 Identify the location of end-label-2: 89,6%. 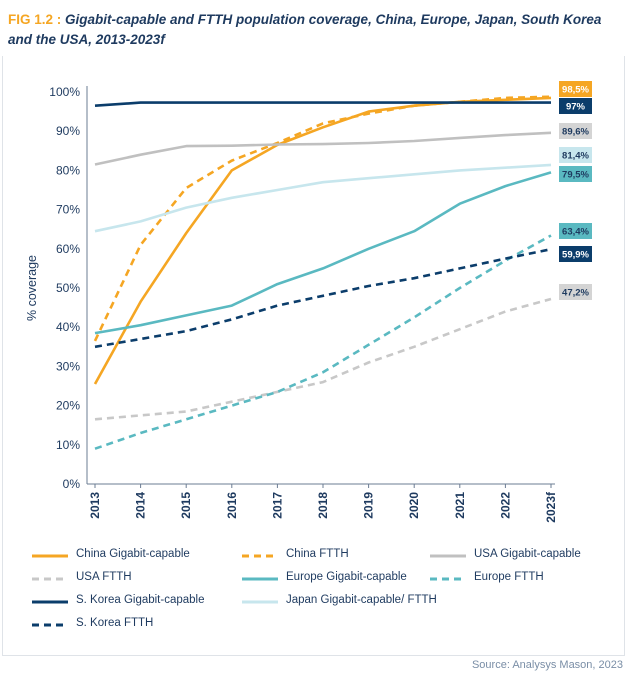
(575, 132).